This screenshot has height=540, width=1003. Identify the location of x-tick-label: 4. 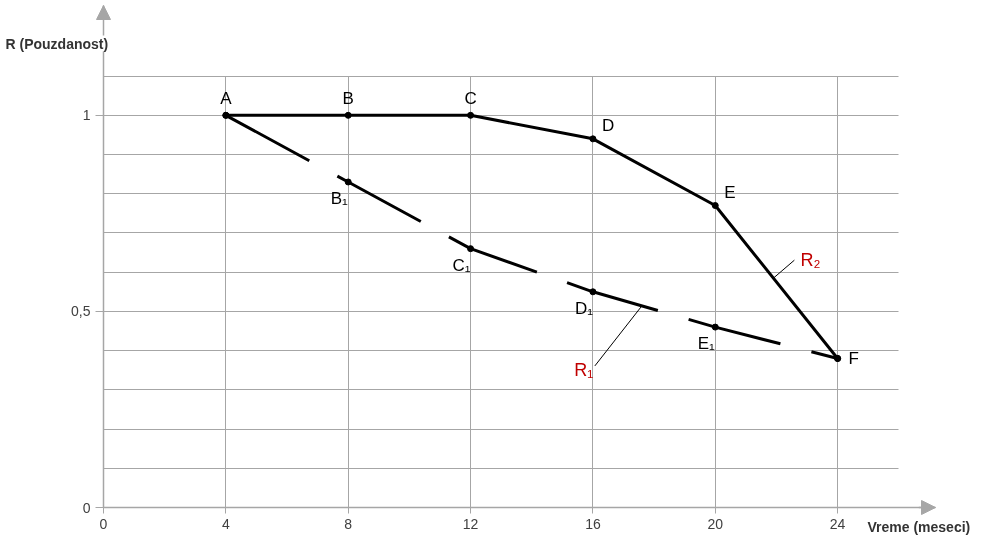
(225, 523).